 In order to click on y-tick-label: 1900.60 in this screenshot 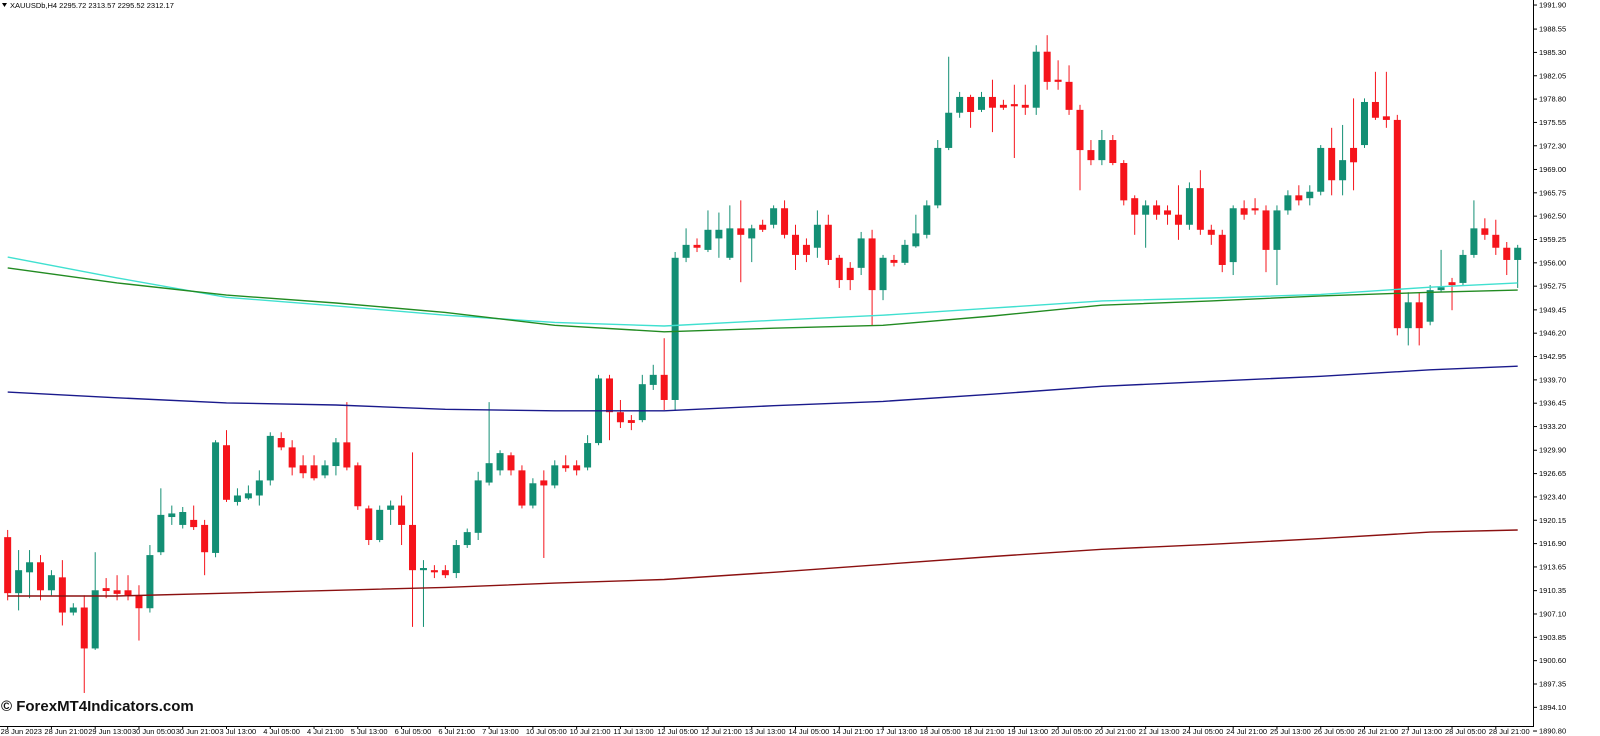, I will do `click(1552, 660)`.